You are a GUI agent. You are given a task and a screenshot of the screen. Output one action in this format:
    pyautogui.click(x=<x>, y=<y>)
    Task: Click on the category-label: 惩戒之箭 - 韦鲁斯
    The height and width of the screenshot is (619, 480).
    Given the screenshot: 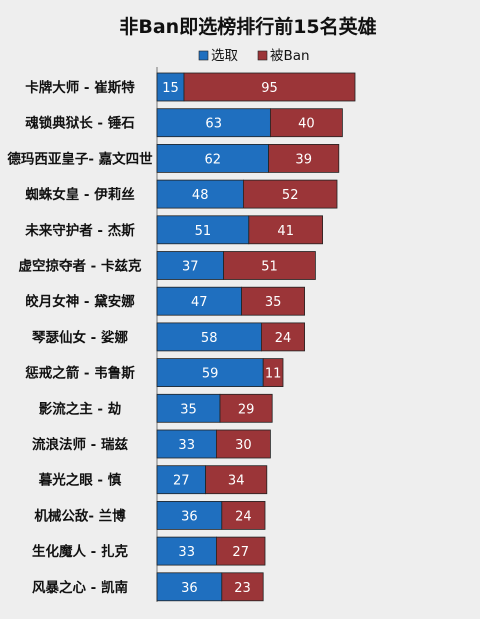 What is the action you would take?
    pyautogui.click(x=80, y=373)
    